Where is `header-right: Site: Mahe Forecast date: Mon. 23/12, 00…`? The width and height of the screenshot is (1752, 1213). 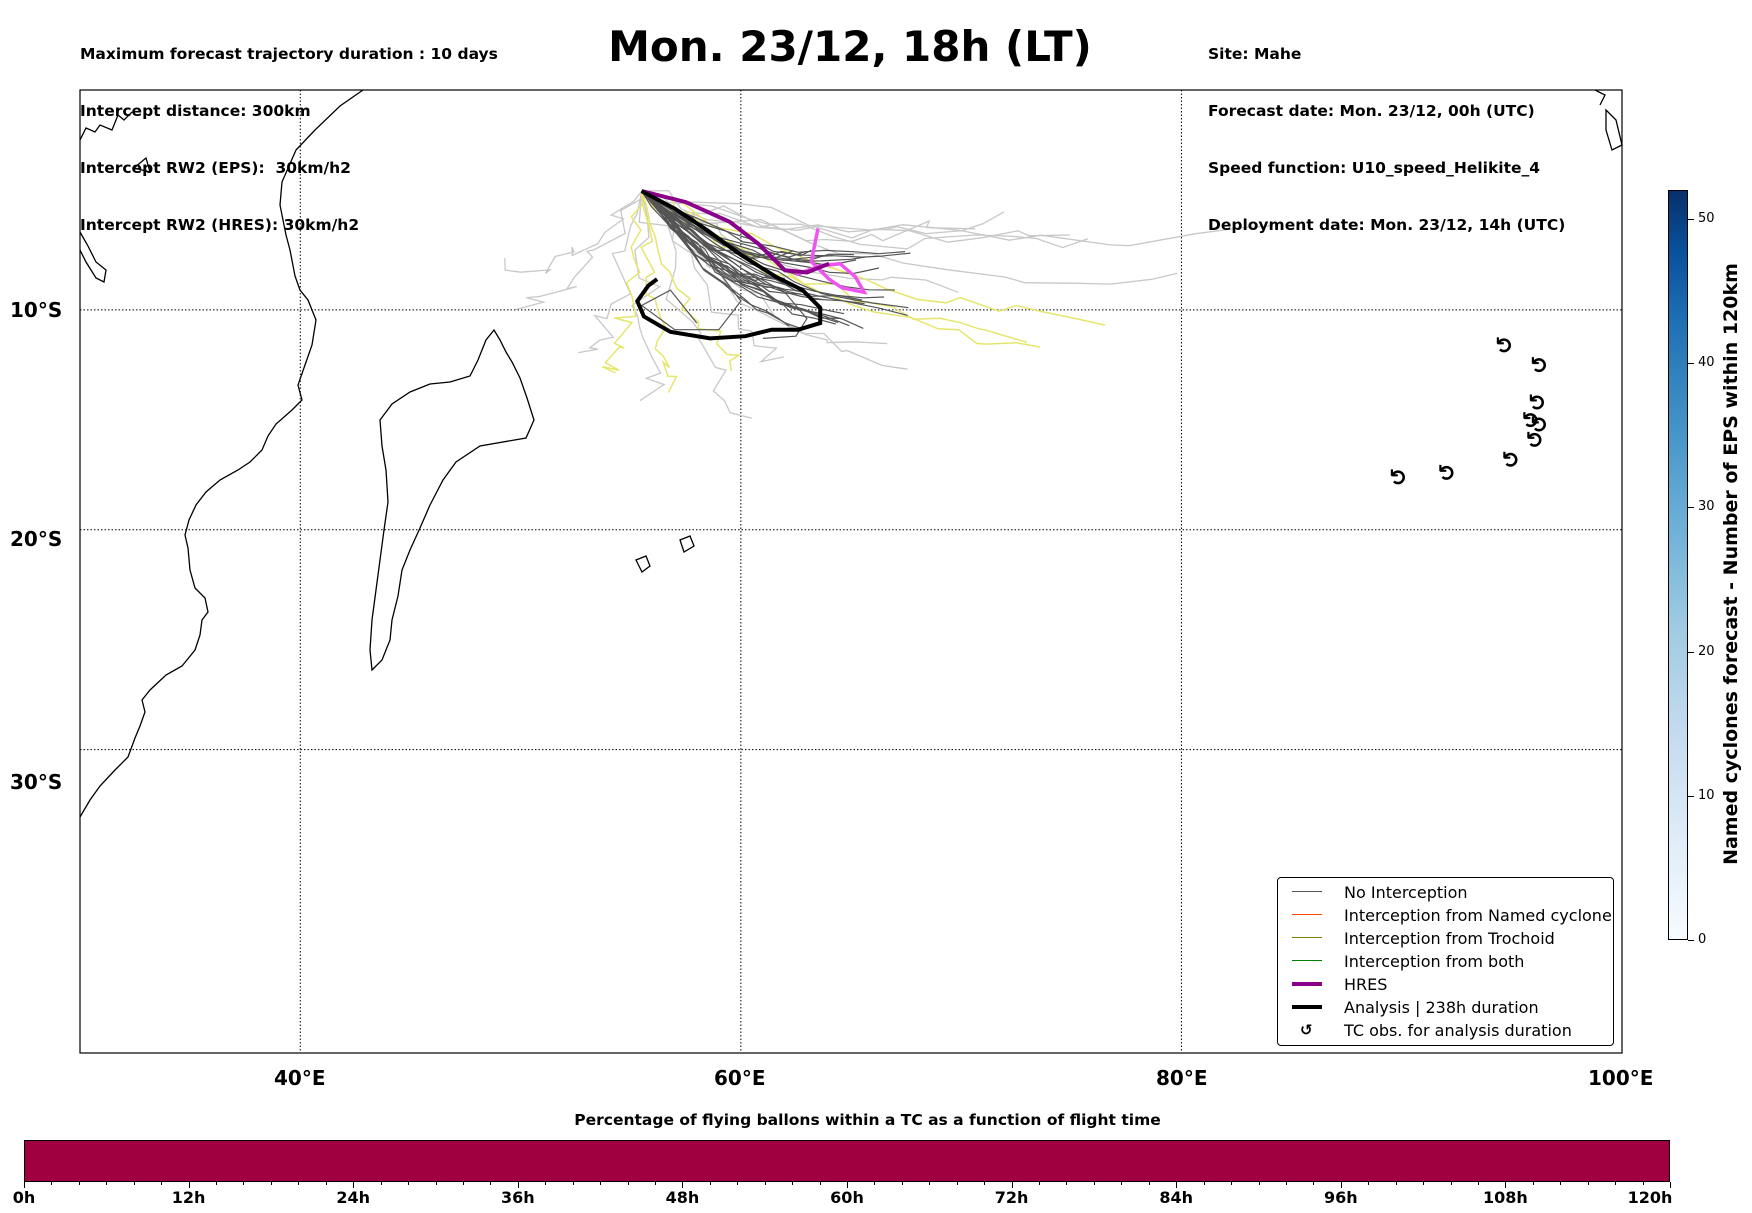
header-right: Site: Mahe Forecast date: Mon. 23/12, 00… is located at coordinates (1386, 130).